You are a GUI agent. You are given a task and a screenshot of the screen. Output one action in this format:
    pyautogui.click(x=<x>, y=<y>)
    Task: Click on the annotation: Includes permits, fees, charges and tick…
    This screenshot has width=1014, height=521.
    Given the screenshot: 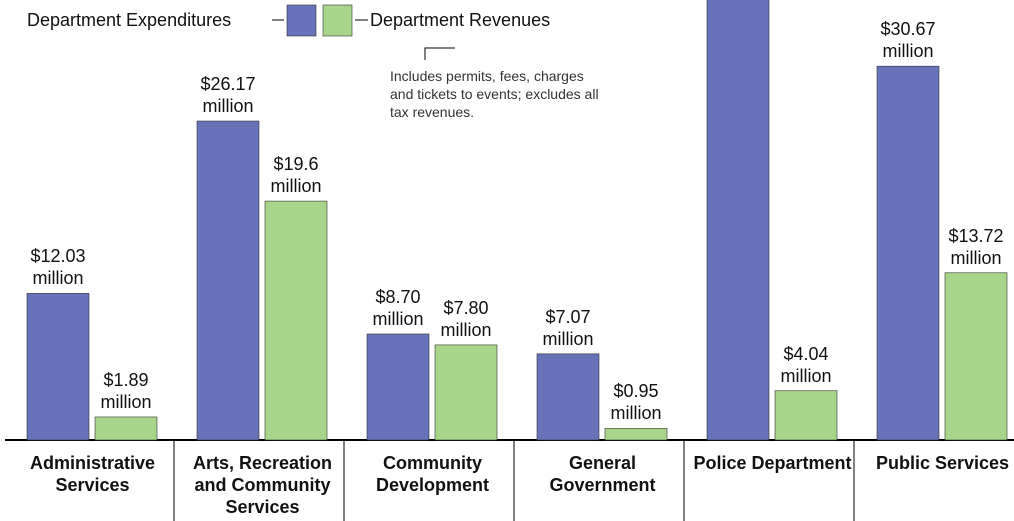 What is the action you would take?
    pyautogui.click(x=494, y=94)
    